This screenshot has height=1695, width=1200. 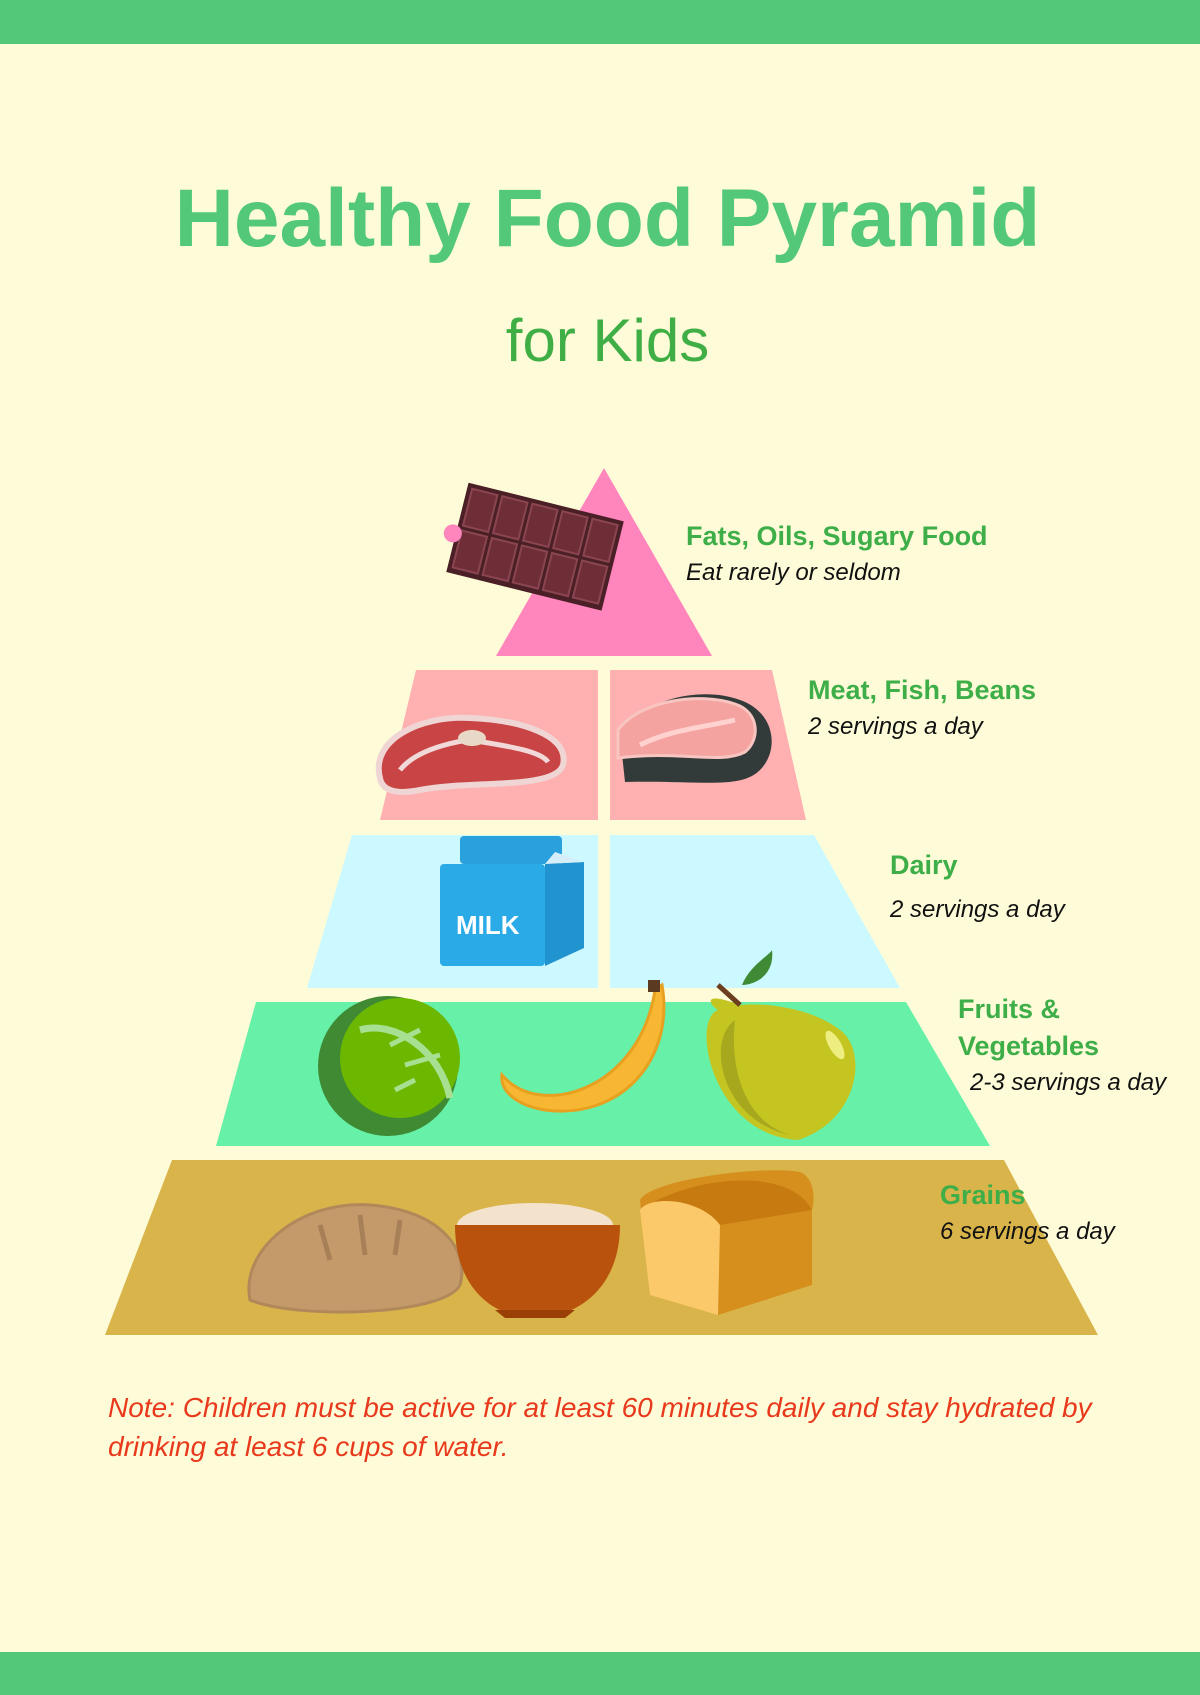 I want to click on milk-label: MILK, so click(x=488, y=925).